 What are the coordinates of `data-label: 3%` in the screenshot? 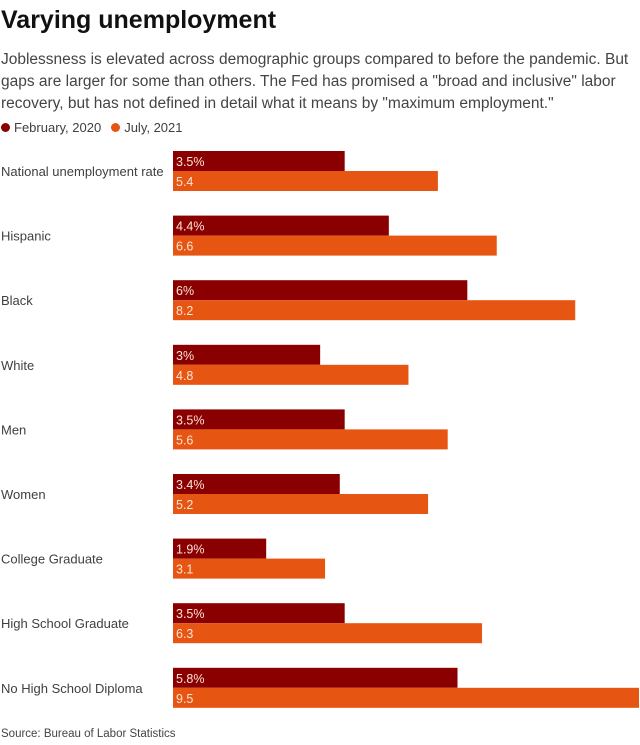 It's located at (185, 356).